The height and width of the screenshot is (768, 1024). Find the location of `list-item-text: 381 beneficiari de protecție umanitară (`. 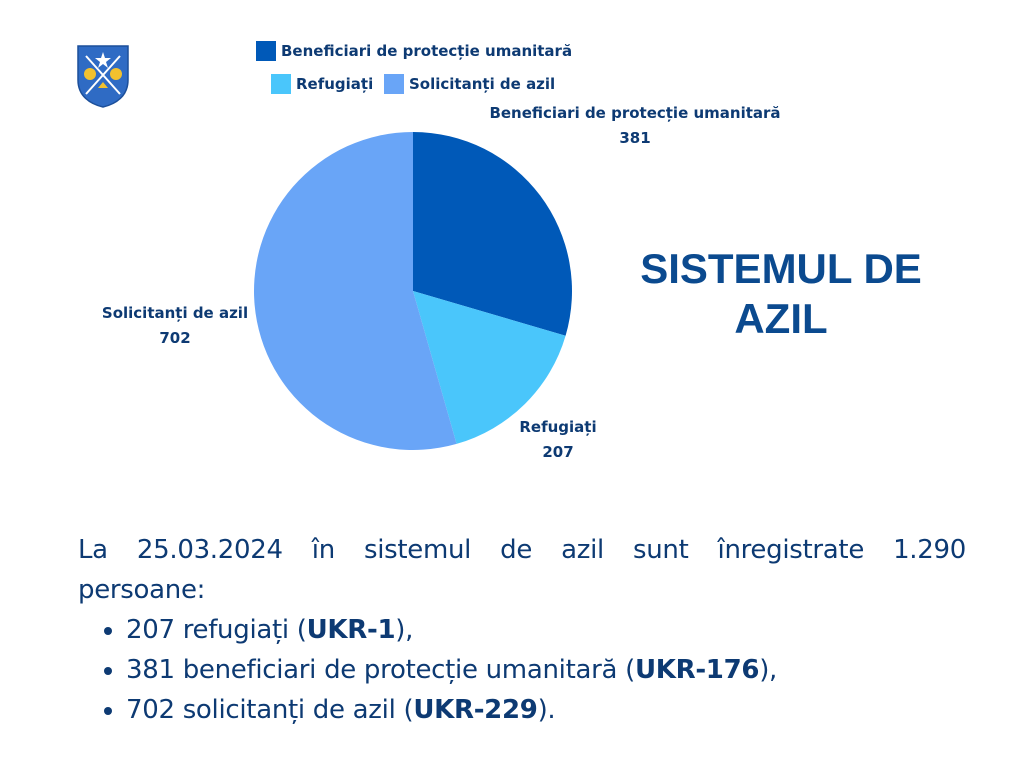

list-item-text: 381 beneficiari de protecție umanitară ( is located at coordinates (380, 670).